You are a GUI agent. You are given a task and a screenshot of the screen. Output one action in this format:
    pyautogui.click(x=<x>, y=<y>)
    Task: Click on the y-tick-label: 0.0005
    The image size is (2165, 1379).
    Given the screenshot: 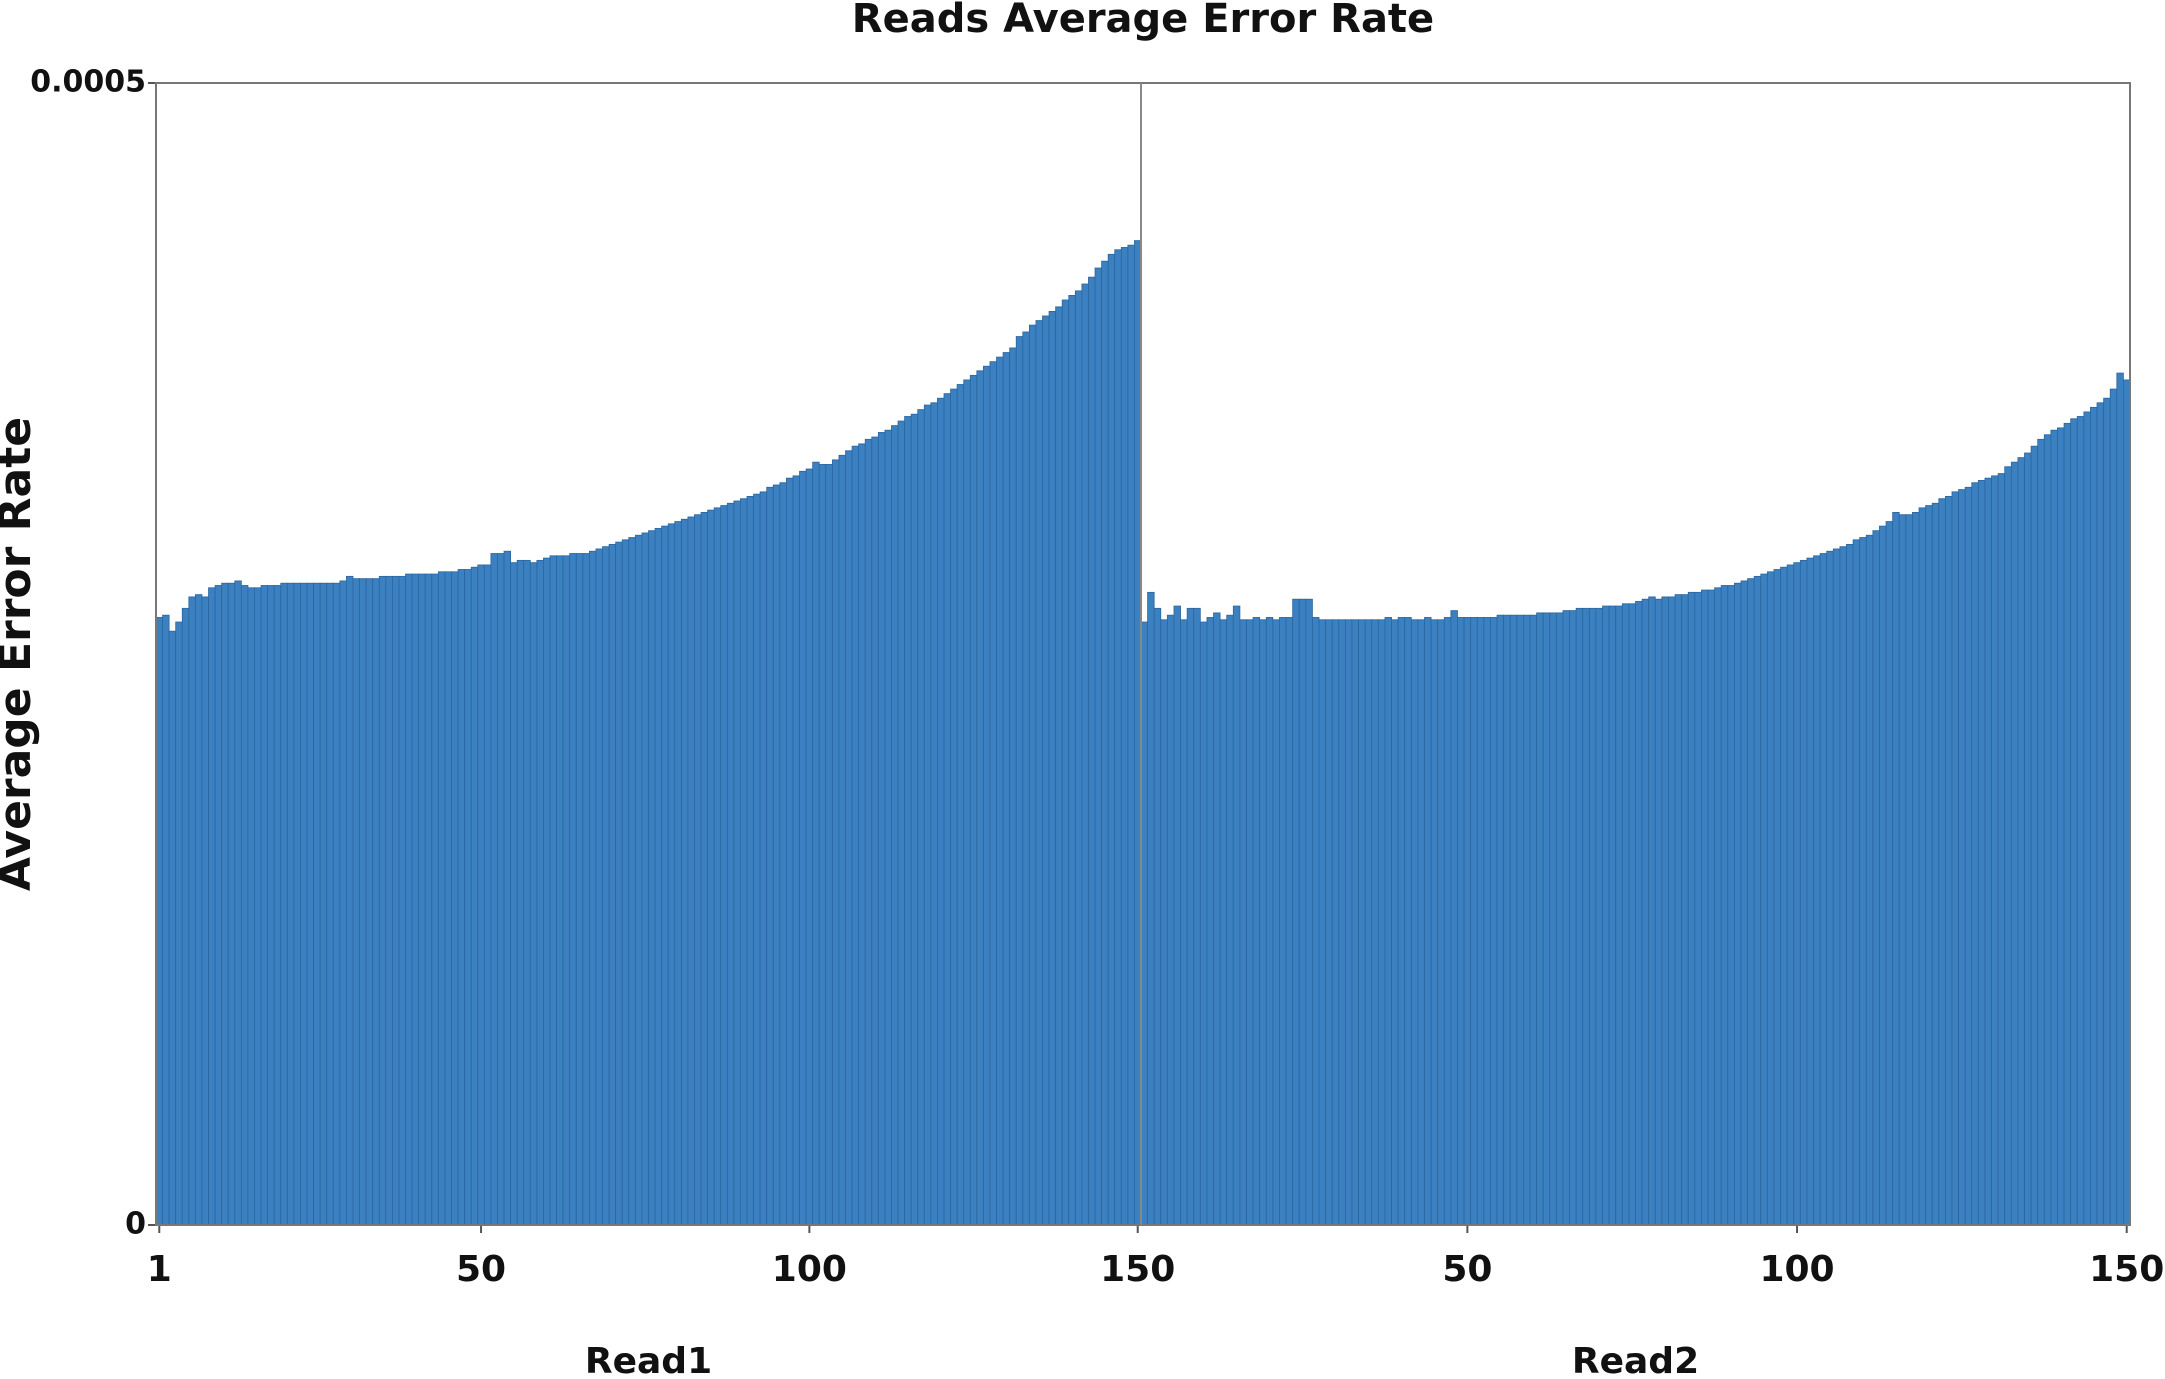 What is the action you would take?
    pyautogui.click(x=88, y=82)
    